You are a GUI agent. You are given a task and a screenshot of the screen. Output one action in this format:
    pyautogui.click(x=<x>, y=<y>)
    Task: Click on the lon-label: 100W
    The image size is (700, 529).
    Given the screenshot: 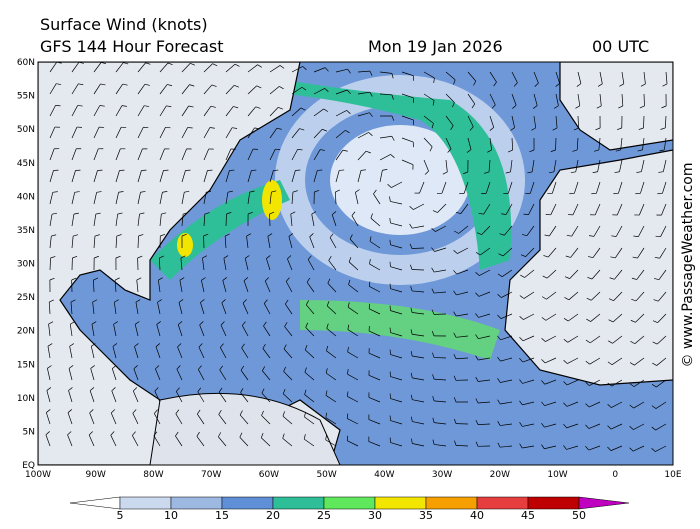 What is the action you would take?
    pyautogui.click(x=38, y=475)
    